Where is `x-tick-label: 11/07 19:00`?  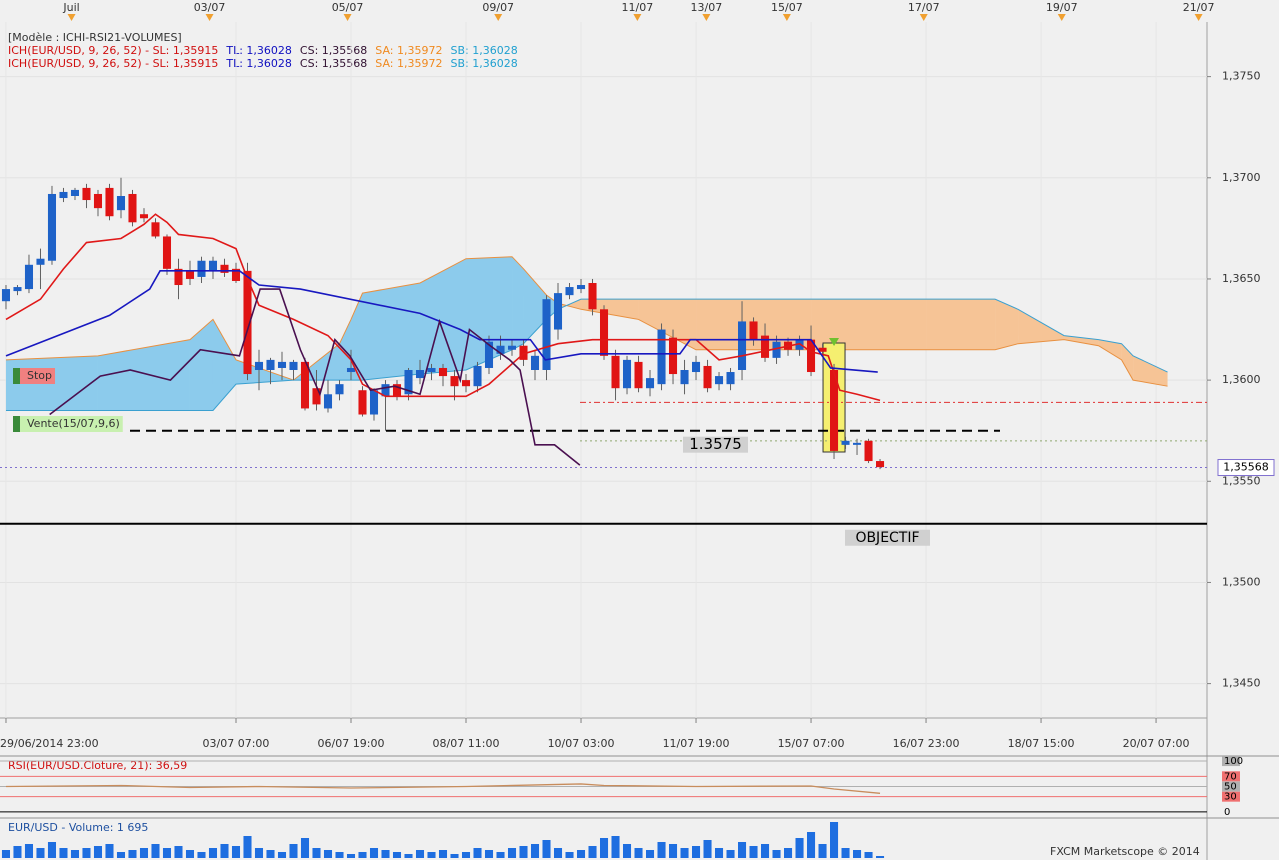 x-tick-label: 11/07 19:00 is located at coordinates (696, 743).